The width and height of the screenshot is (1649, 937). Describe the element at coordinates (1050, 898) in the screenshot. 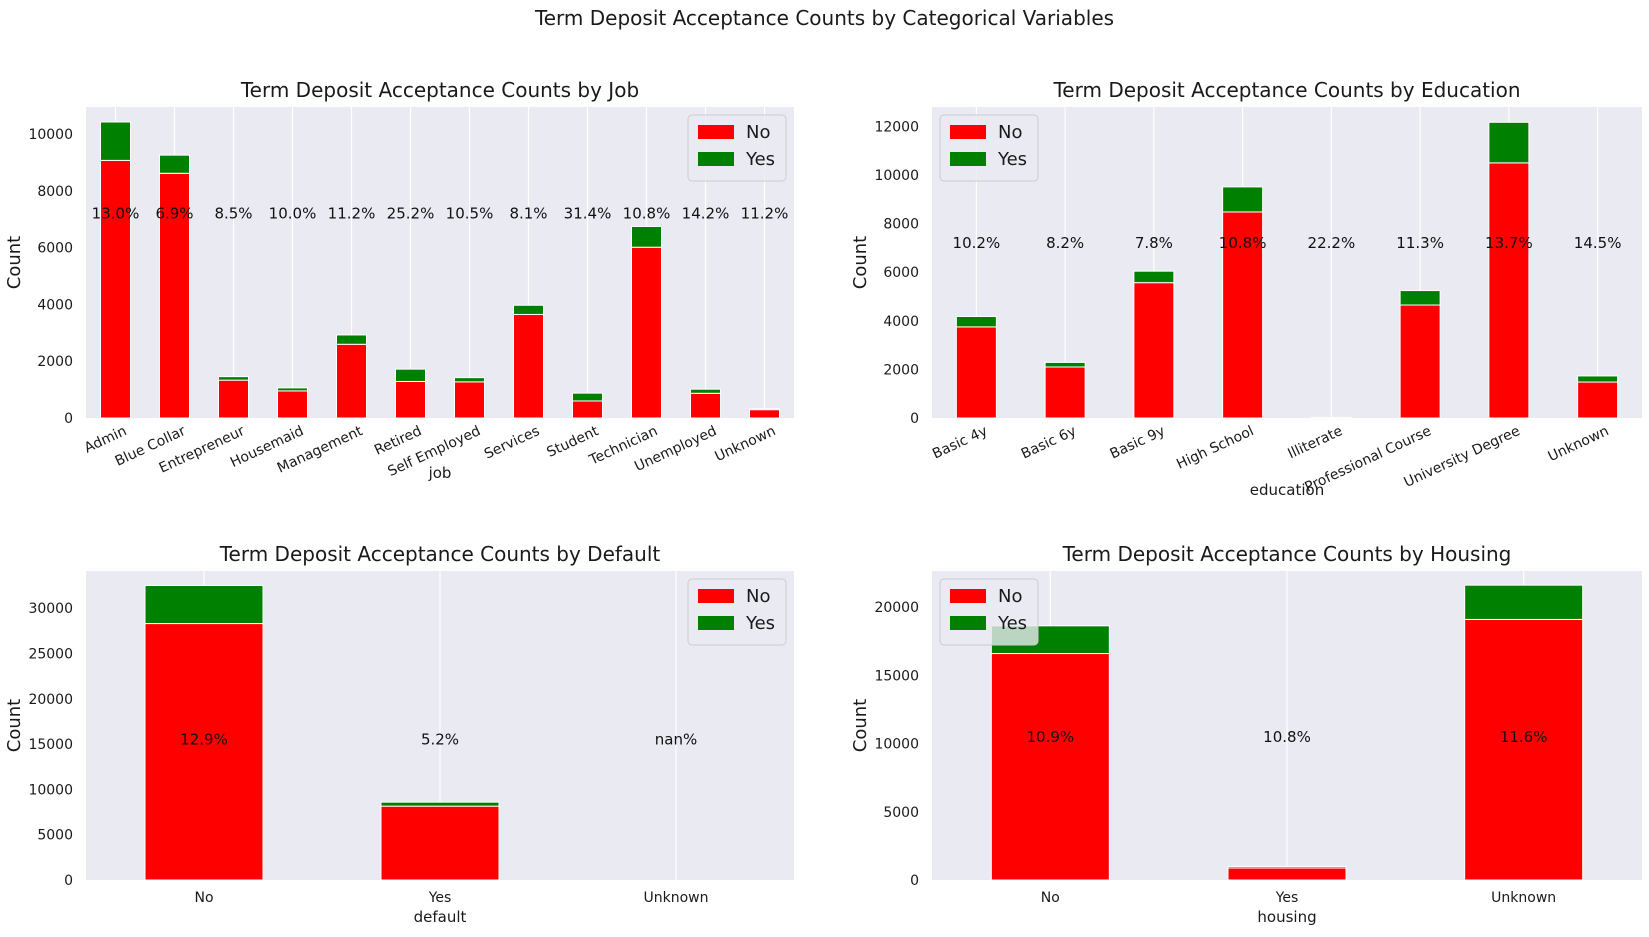

I see `x-tick-label: No` at that location.